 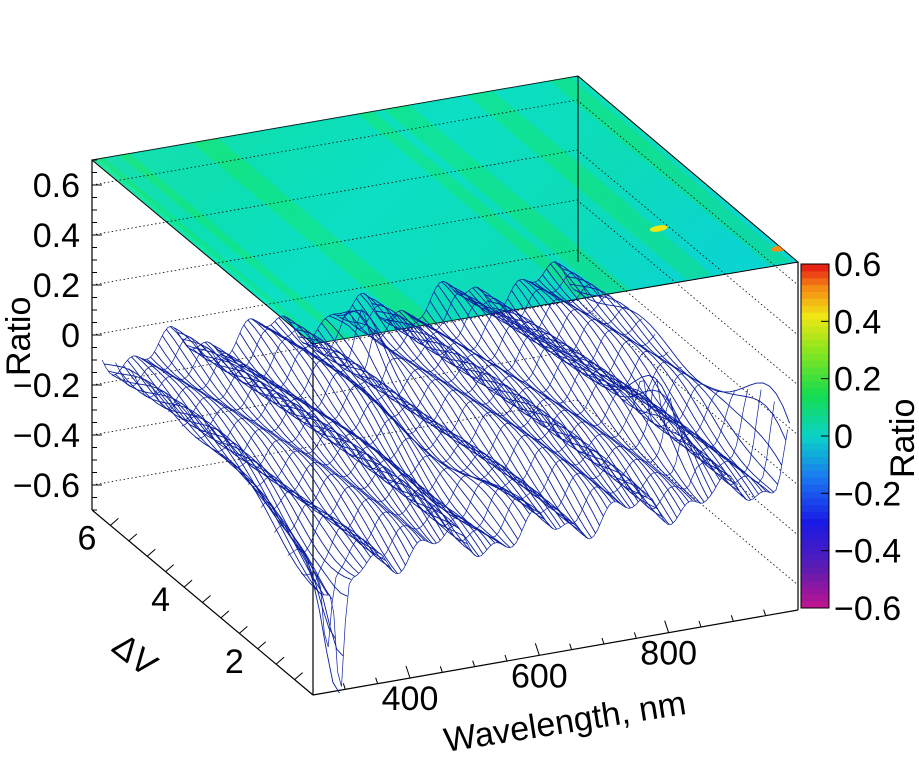 I want to click on z-tick-label: −0.6, so click(x=46, y=486).